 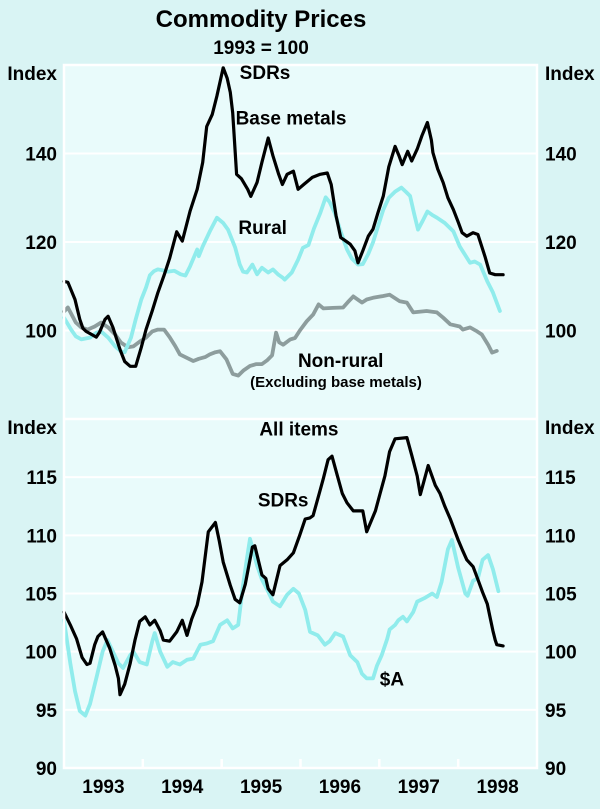 What do you see at coordinates (340, 787) in the screenshot?
I see `x-tick-label: 1996` at bounding box center [340, 787].